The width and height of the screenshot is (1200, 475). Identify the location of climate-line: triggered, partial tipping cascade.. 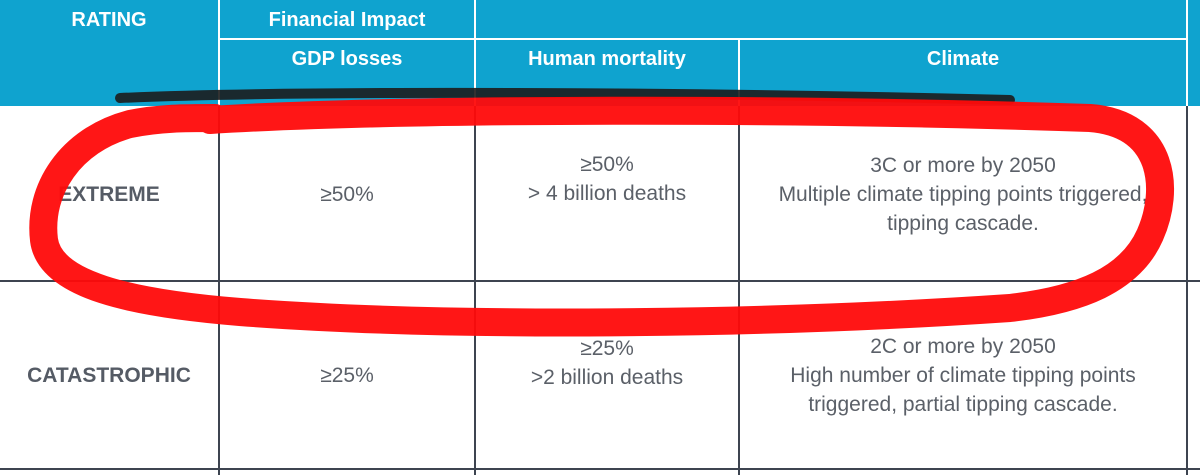
(963, 404).